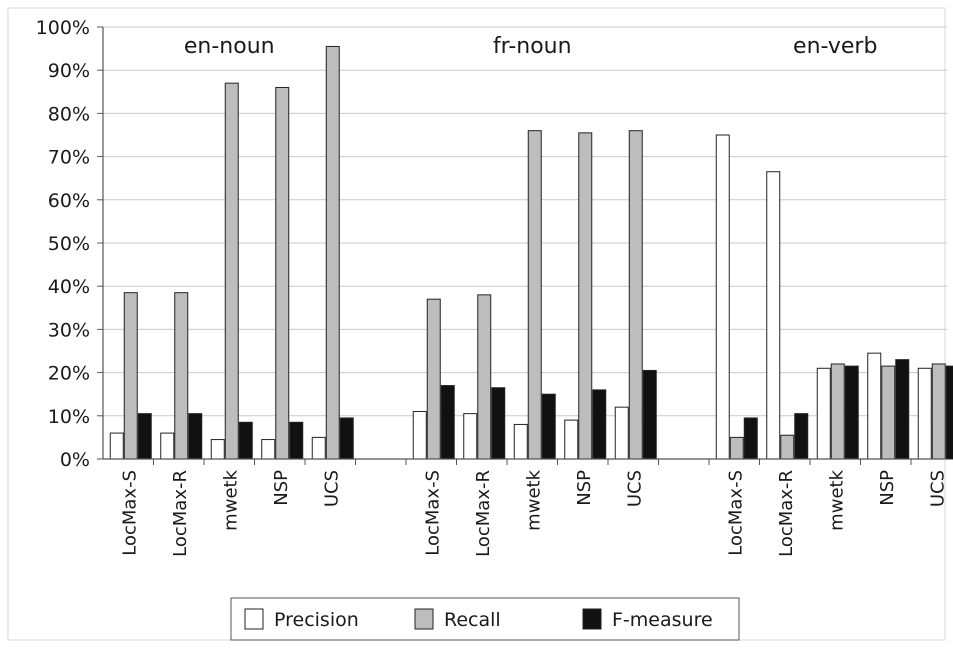  What do you see at coordinates (69, 201) in the screenshot?
I see `y-tick-label: 60%` at bounding box center [69, 201].